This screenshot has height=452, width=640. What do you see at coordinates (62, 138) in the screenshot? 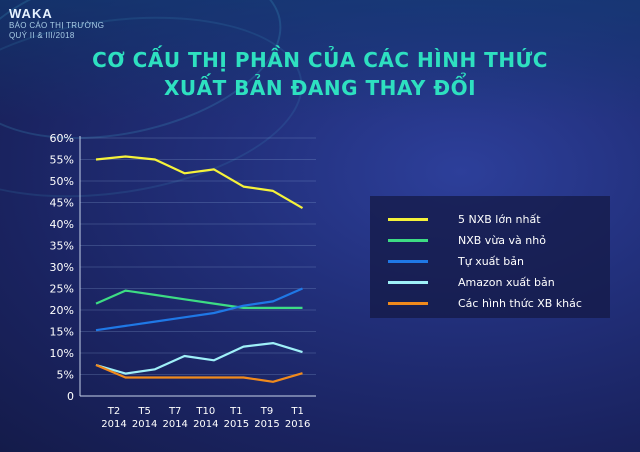
I see `y-tick-label: 60%` at bounding box center [62, 138].